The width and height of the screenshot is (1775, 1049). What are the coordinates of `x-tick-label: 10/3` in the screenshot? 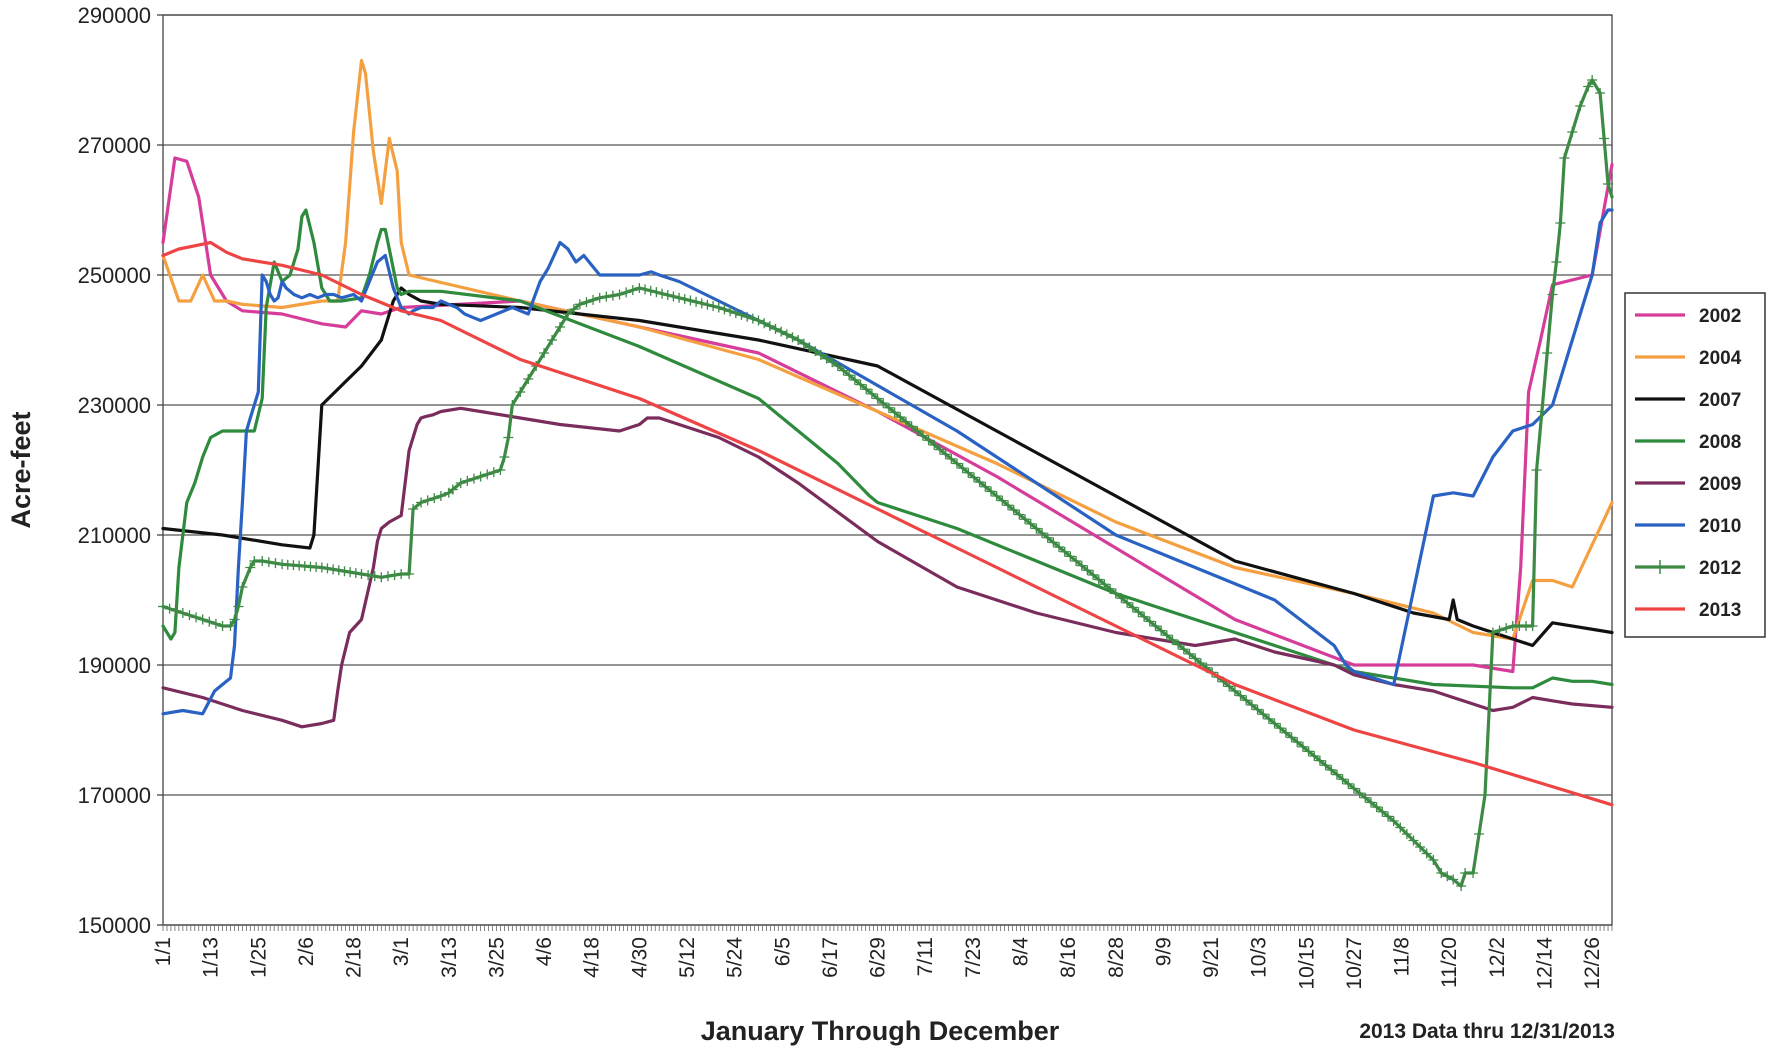 It's located at (1259, 957).